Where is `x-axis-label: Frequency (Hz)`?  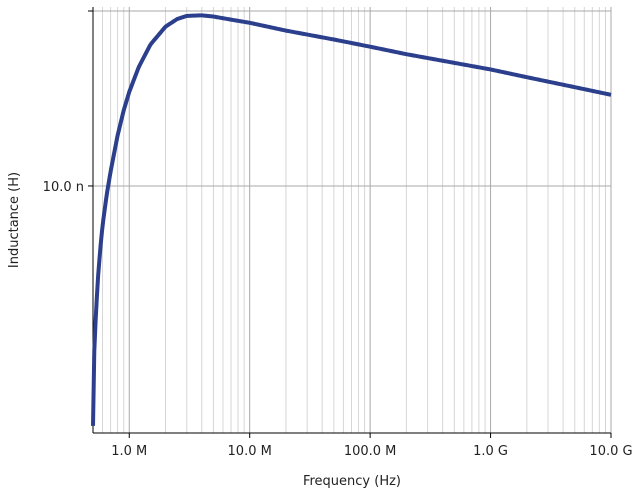 x-axis-label: Frequency (Hz) is located at coordinates (352, 481).